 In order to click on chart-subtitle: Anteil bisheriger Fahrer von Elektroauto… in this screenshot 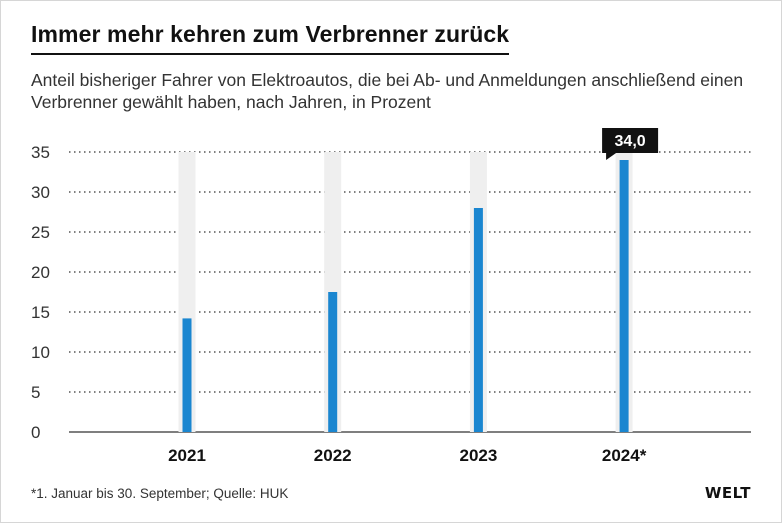, I will do `click(387, 91)`.